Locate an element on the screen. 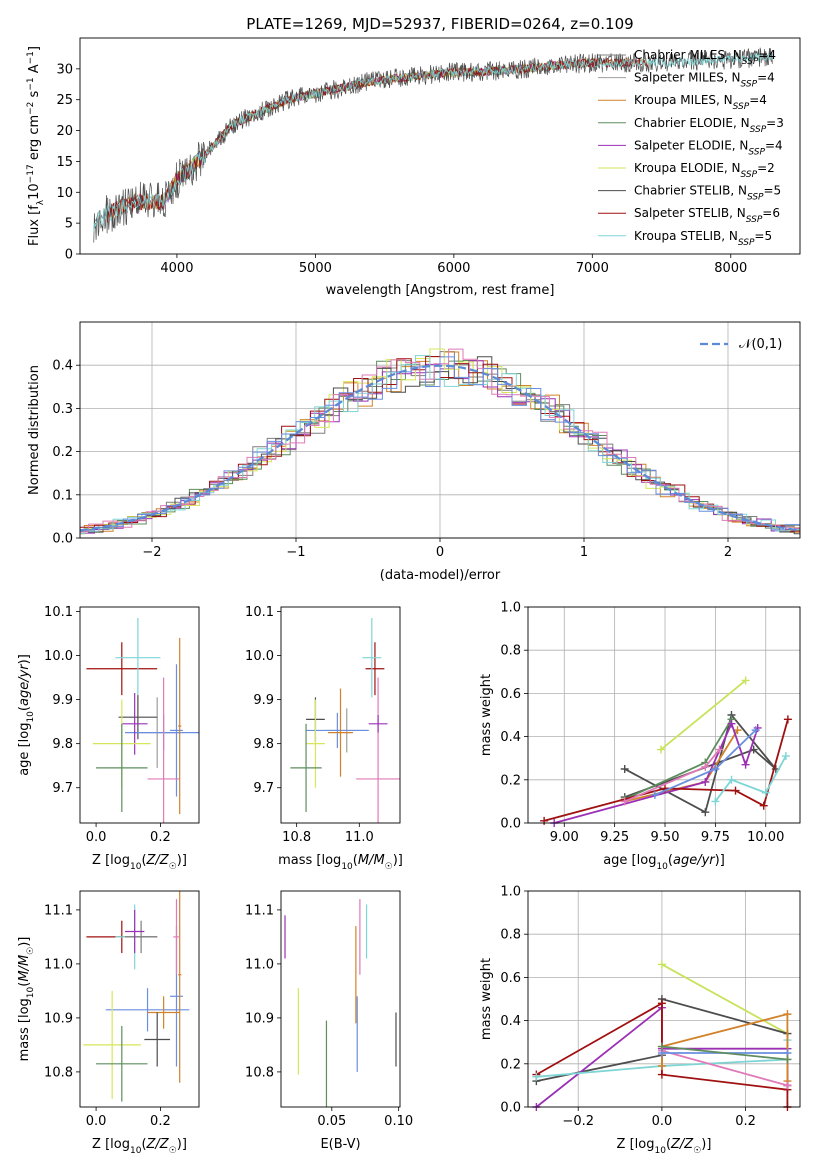 The width and height of the screenshot is (819, 1170). x-tick-label: 5000 is located at coordinates (315, 268).